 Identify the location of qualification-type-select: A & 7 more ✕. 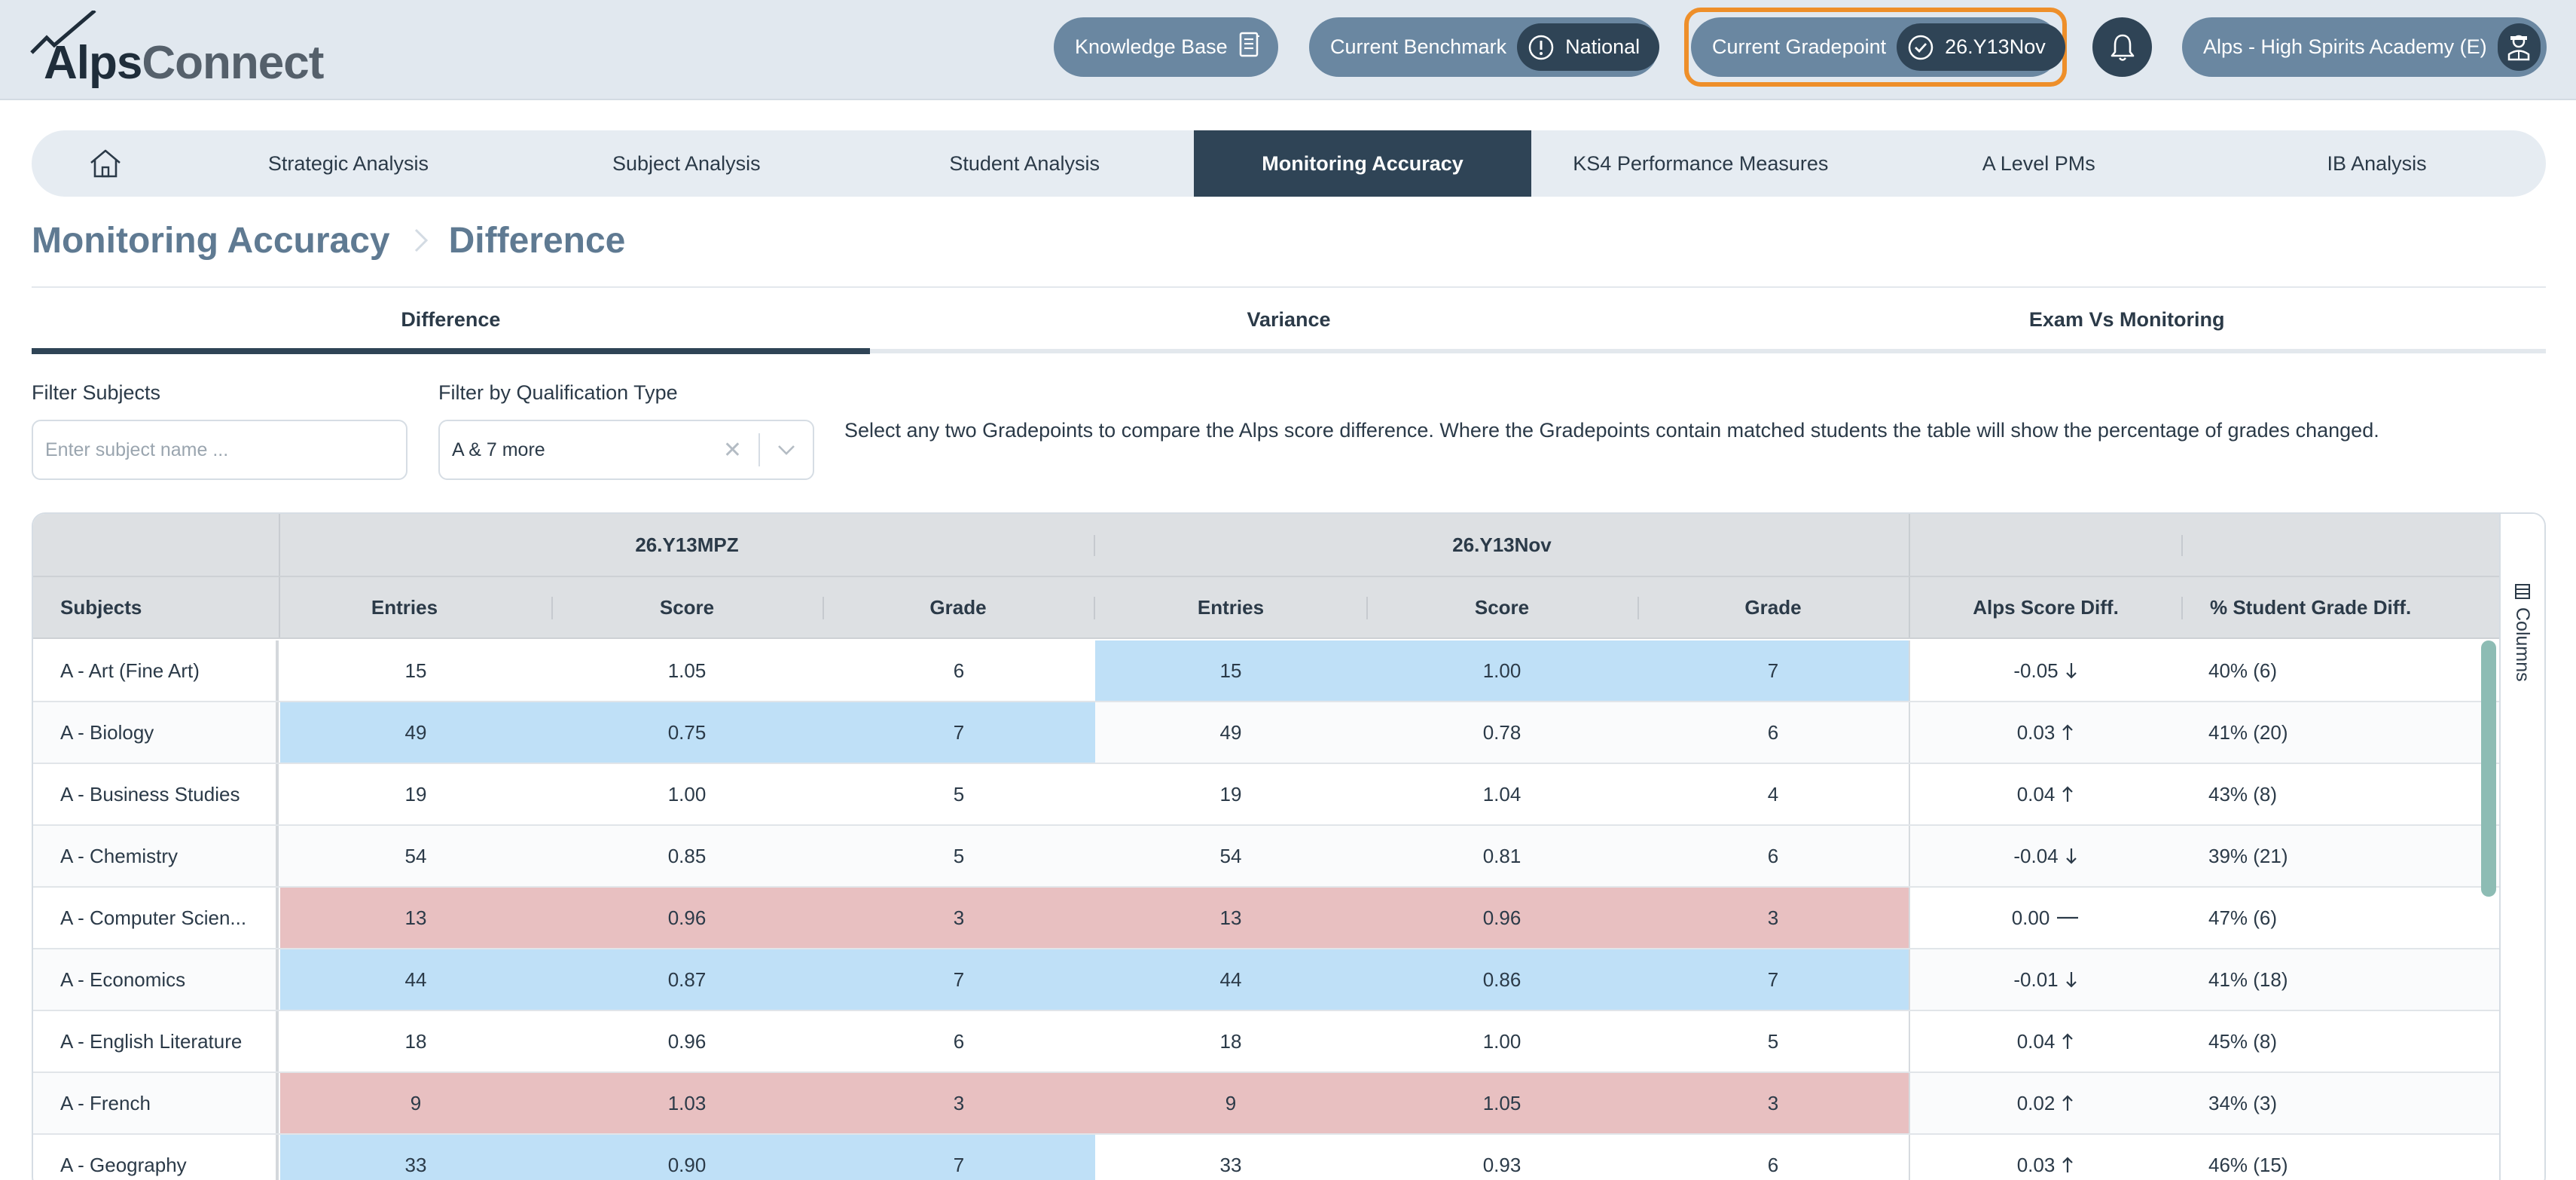
(626, 450).